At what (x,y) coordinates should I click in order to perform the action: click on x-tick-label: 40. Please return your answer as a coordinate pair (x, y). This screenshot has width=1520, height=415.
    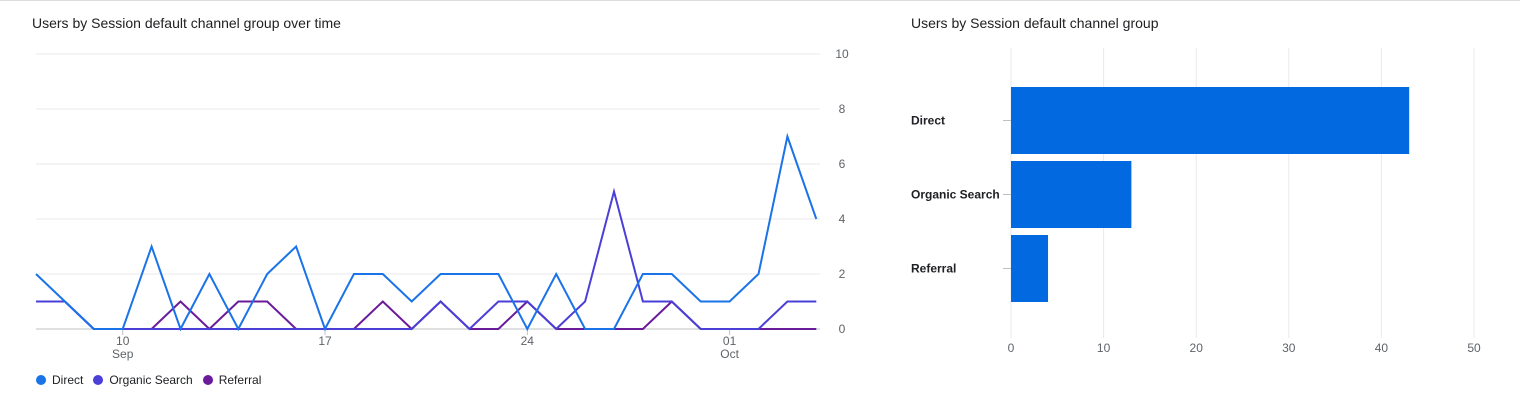
    Looking at the image, I should click on (1382, 348).